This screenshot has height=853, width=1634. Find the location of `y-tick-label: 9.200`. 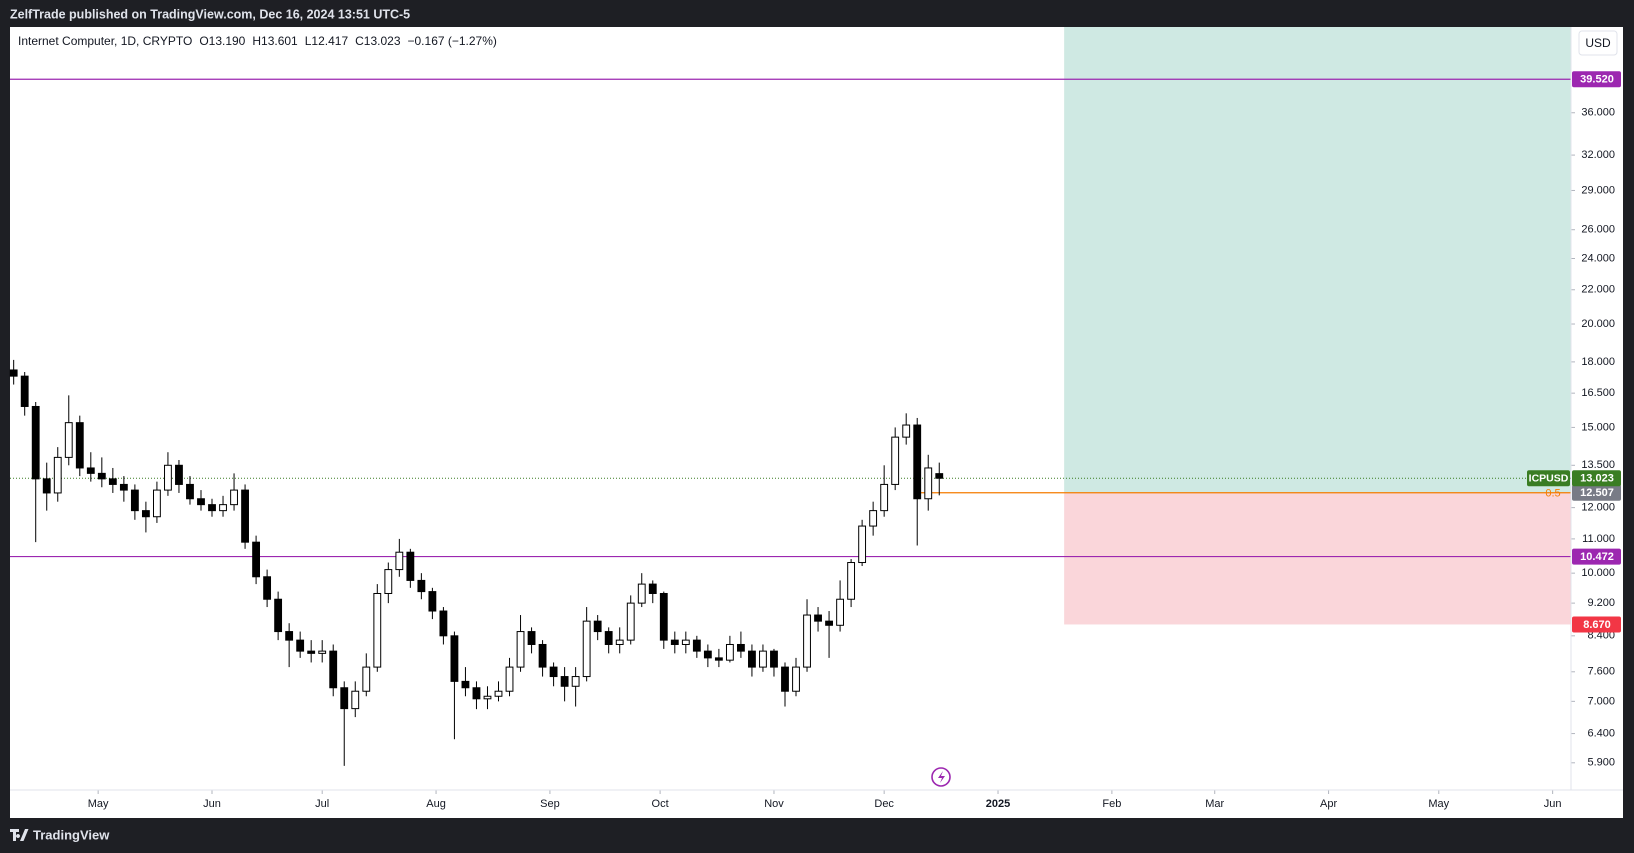

y-tick-label: 9.200 is located at coordinates (1601, 603).